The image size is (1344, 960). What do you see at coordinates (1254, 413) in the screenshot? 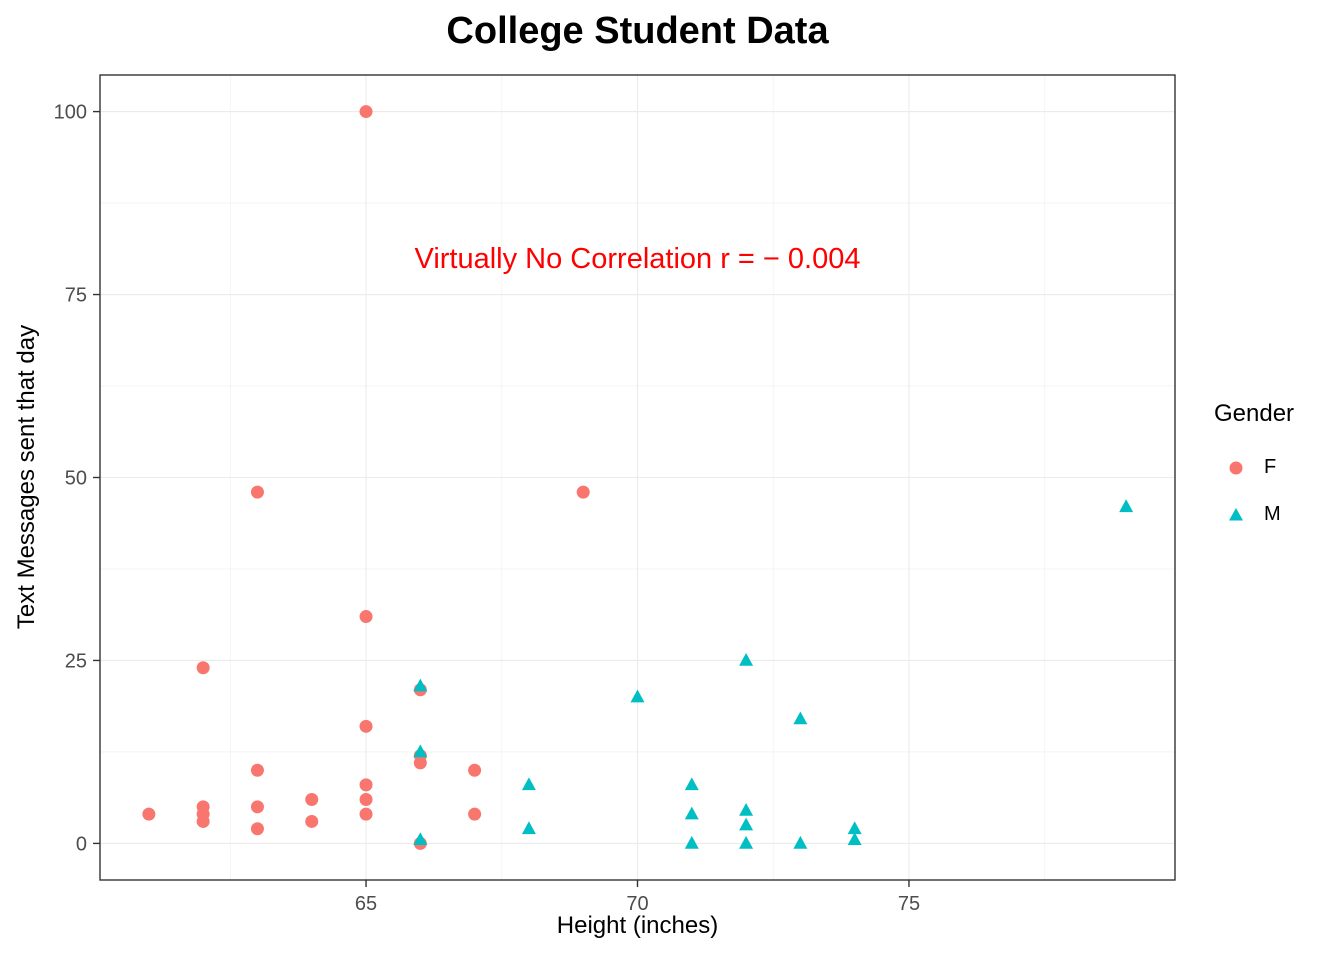
I see `legend-title: Gender` at bounding box center [1254, 413].